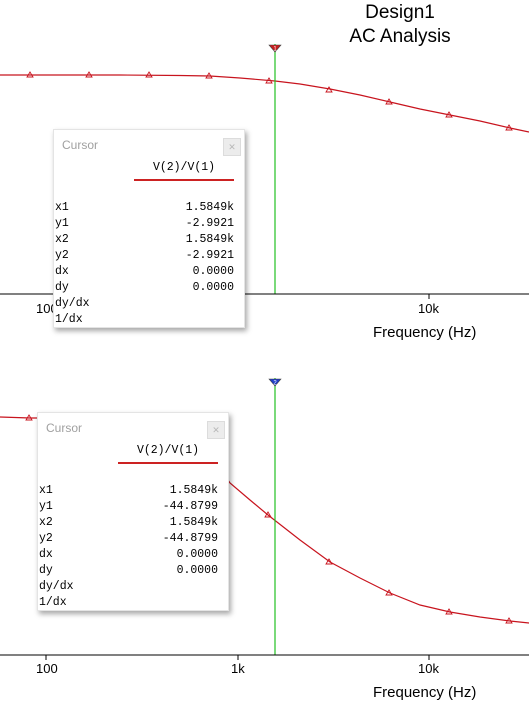  Describe the element at coordinates (428, 668) in the screenshot. I see `bottom-tick-label-10k: 10k` at that location.